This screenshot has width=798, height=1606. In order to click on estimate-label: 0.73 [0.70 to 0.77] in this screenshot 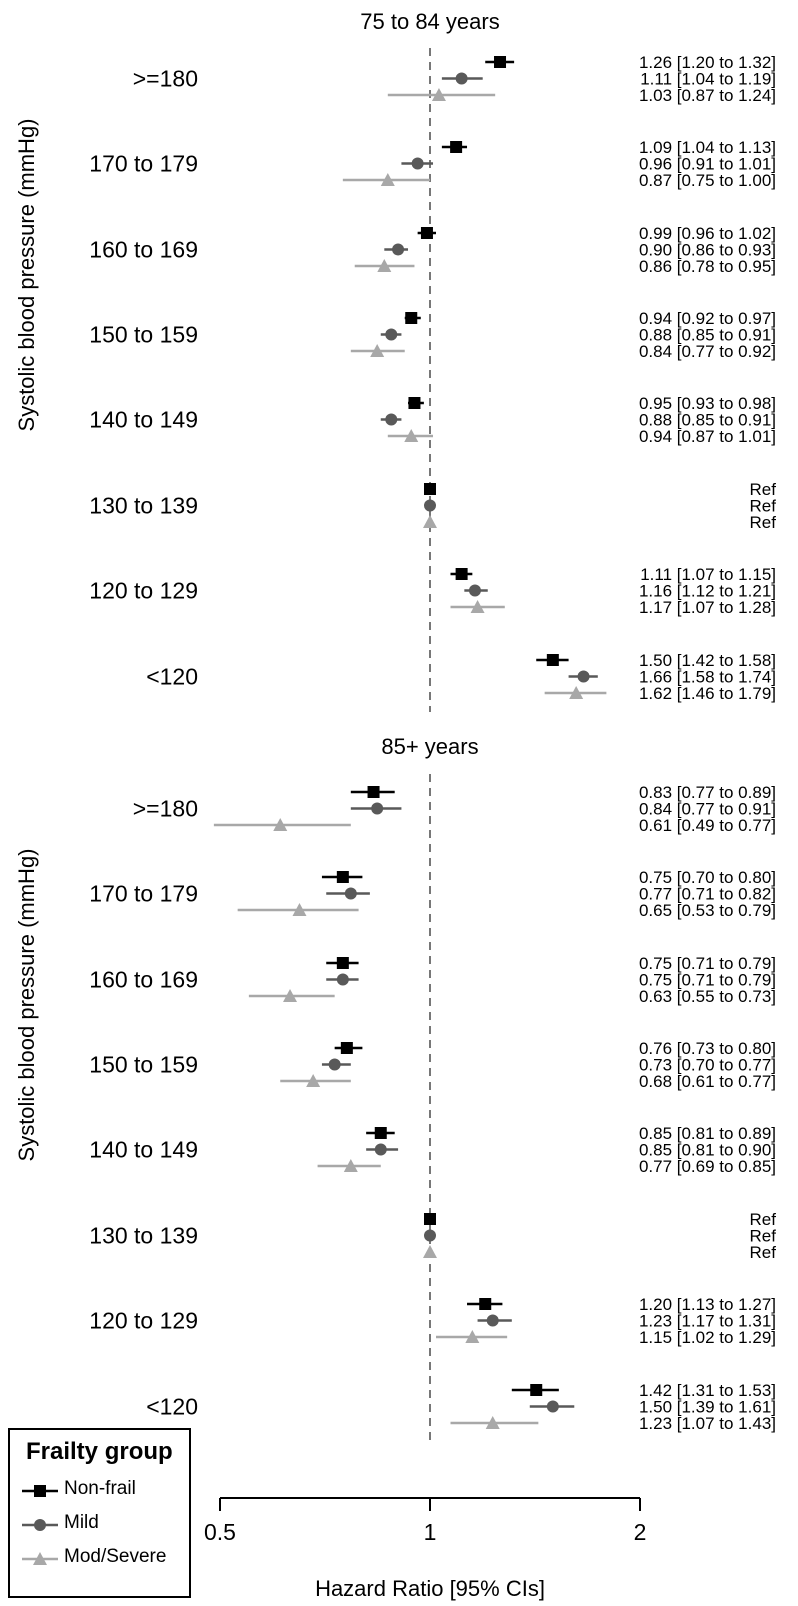, I will do `click(707, 1065)`.